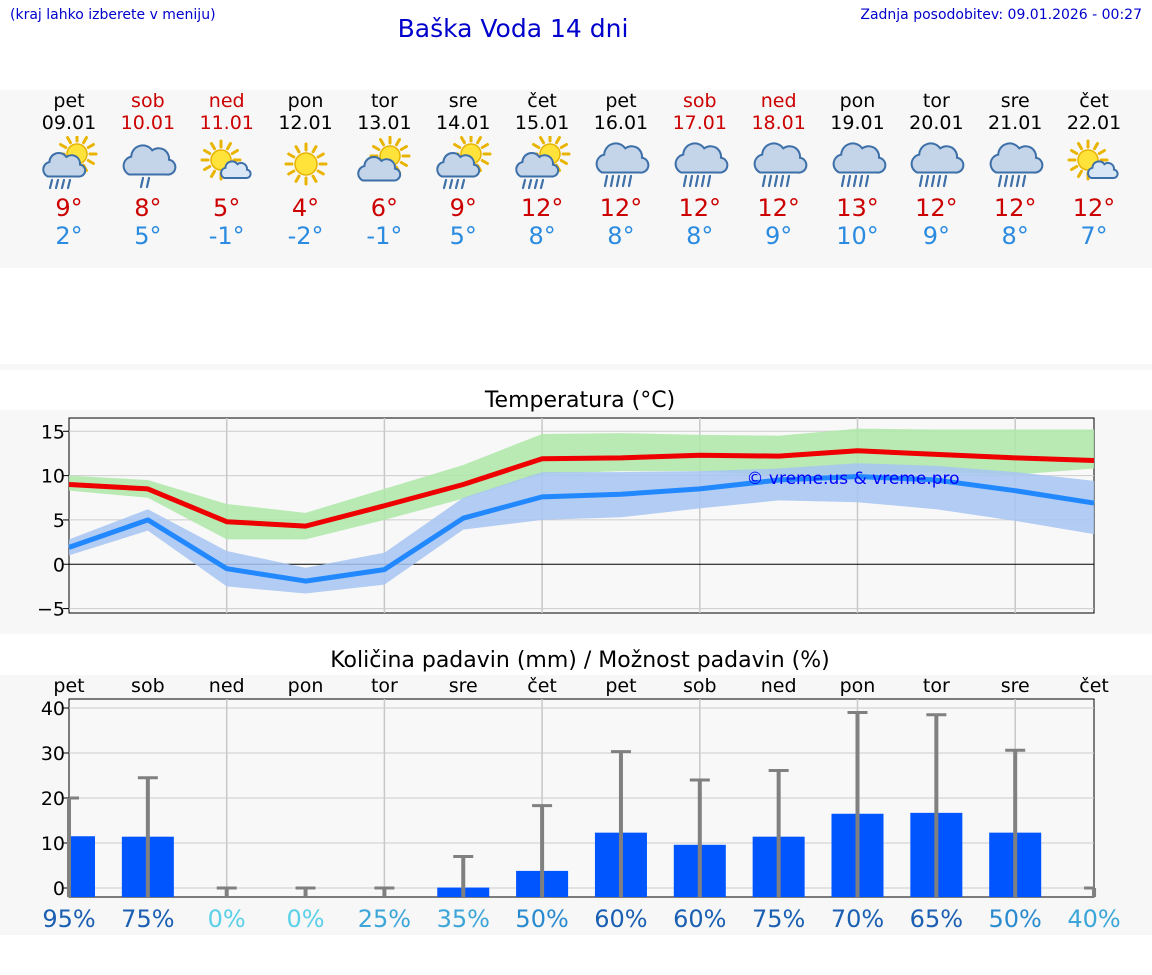  What do you see at coordinates (305, 123) in the screenshot?
I see `day-date: 12.01` at bounding box center [305, 123].